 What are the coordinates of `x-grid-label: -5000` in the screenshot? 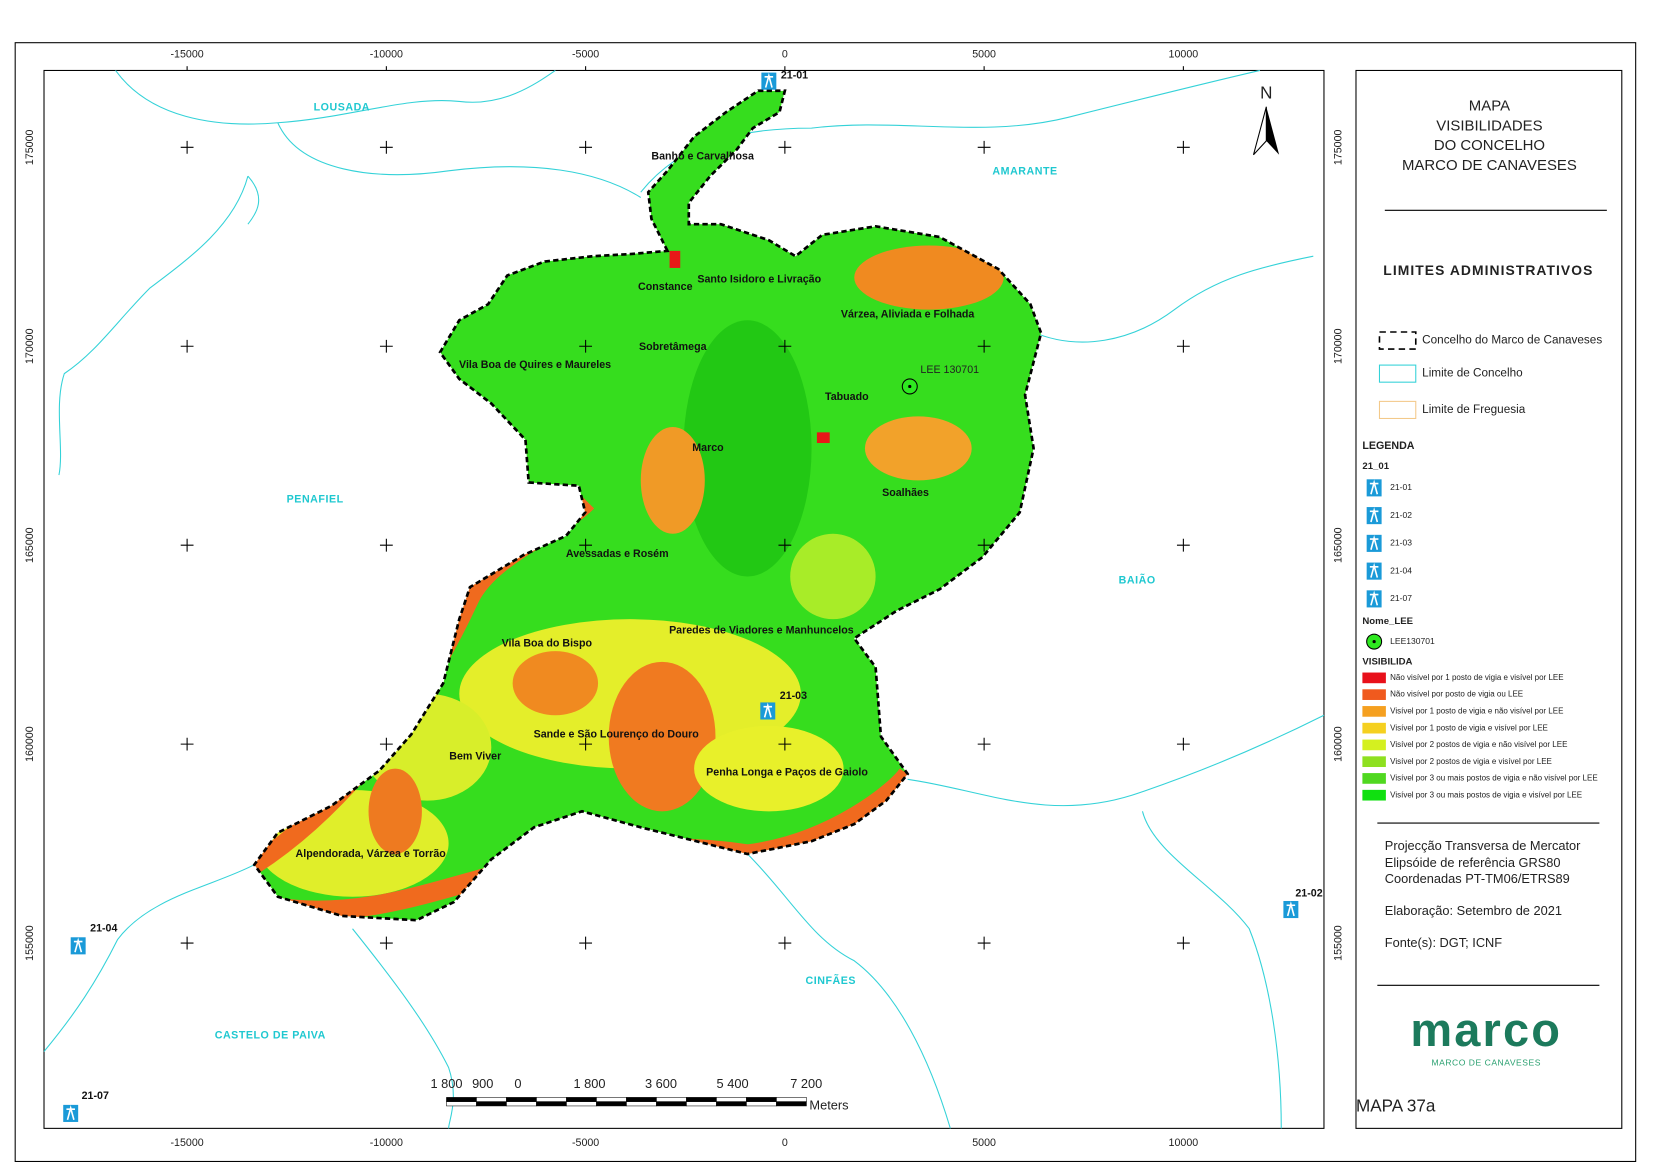 It's located at (585, 54).